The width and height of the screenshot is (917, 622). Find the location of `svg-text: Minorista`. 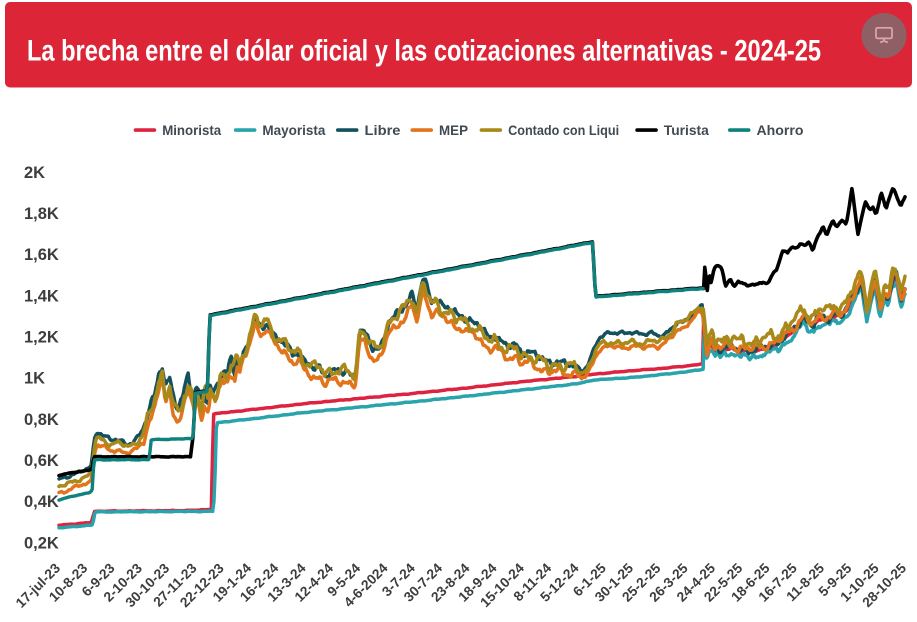

svg-text: Minorista is located at coordinates (191, 130).